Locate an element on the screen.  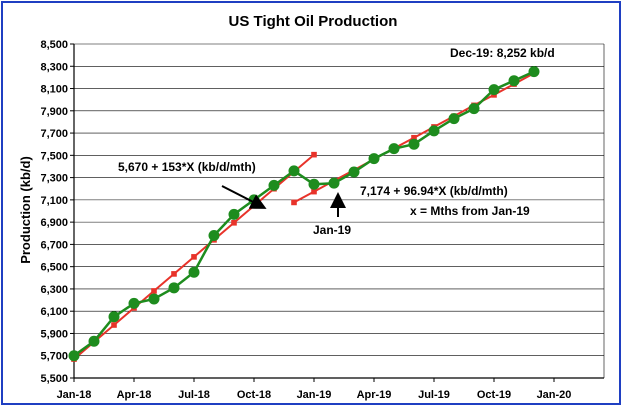
annotation-xdef: x = Mths from Jan-19 is located at coordinates (470, 211).